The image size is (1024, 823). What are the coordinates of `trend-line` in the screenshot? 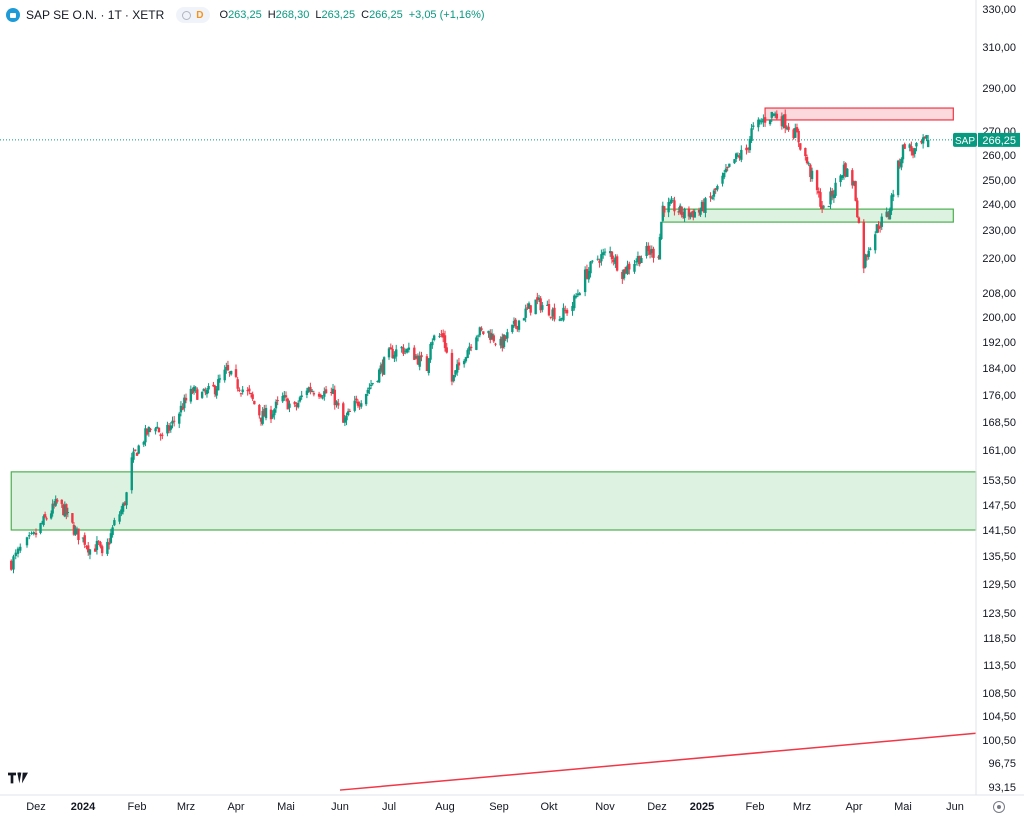 It's located at (658, 761).